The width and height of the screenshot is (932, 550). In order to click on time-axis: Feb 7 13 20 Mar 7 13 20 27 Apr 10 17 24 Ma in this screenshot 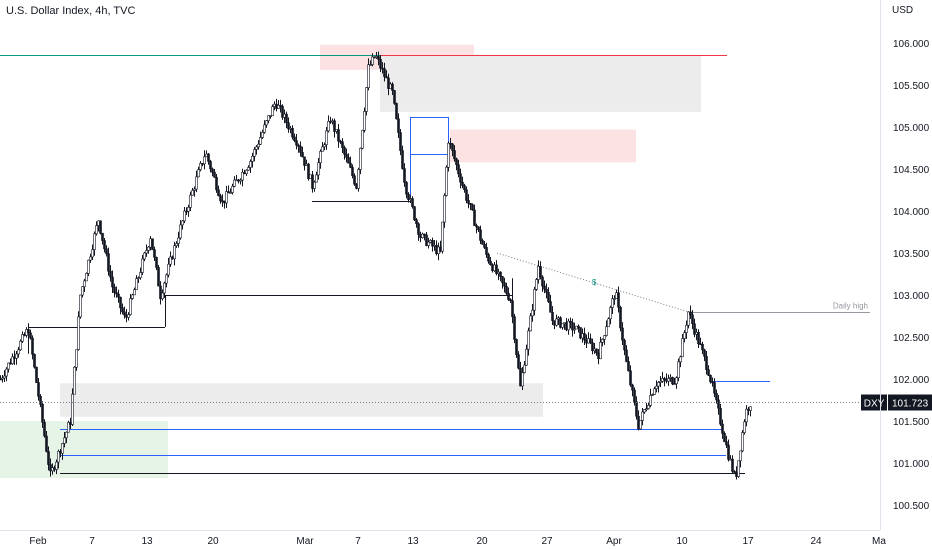, I will do `click(443, 539)`.